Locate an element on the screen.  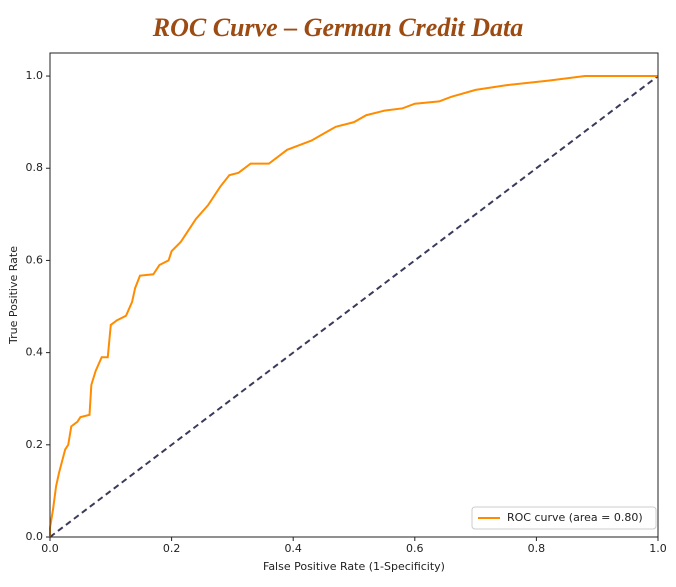
x-tick-label: 0.2 is located at coordinates (172, 548).